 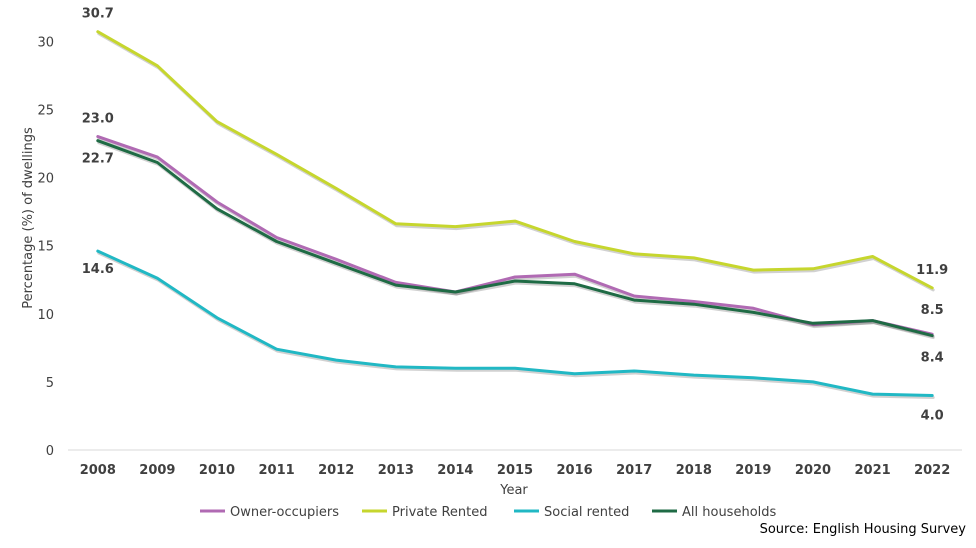 I want to click on data-label: 11.9, so click(x=932, y=270).